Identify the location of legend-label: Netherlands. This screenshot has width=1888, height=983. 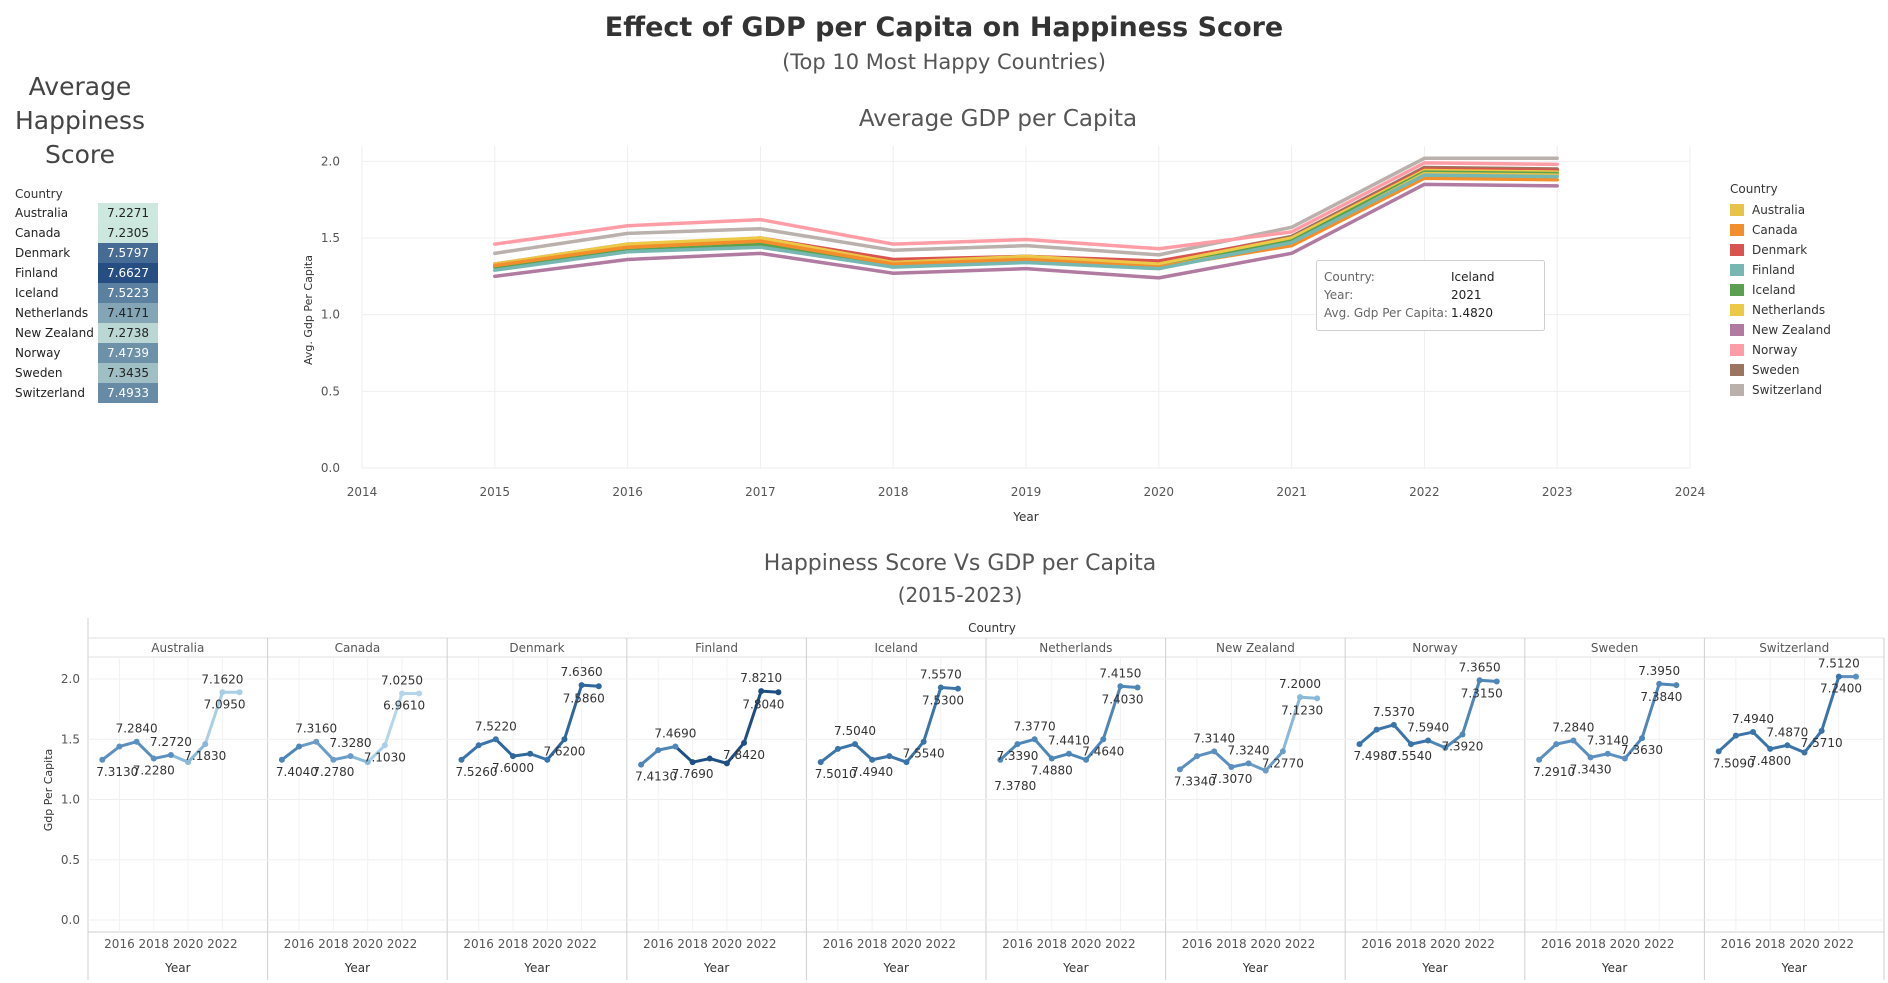
(1789, 310).